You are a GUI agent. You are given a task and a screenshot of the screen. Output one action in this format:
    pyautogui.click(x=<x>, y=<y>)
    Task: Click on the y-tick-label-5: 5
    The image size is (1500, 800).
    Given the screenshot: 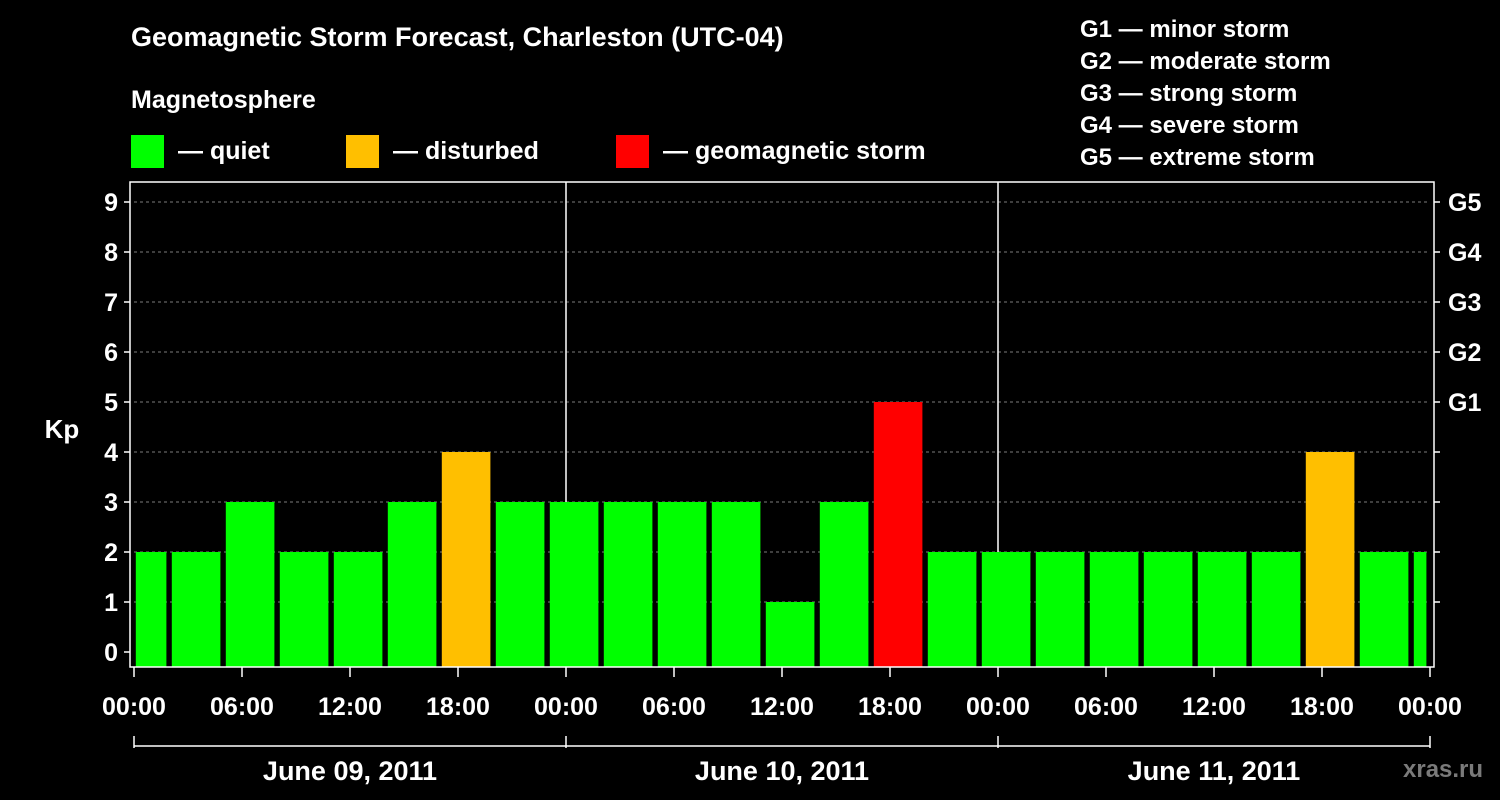 What is the action you would take?
    pyautogui.click(x=111, y=403)
    